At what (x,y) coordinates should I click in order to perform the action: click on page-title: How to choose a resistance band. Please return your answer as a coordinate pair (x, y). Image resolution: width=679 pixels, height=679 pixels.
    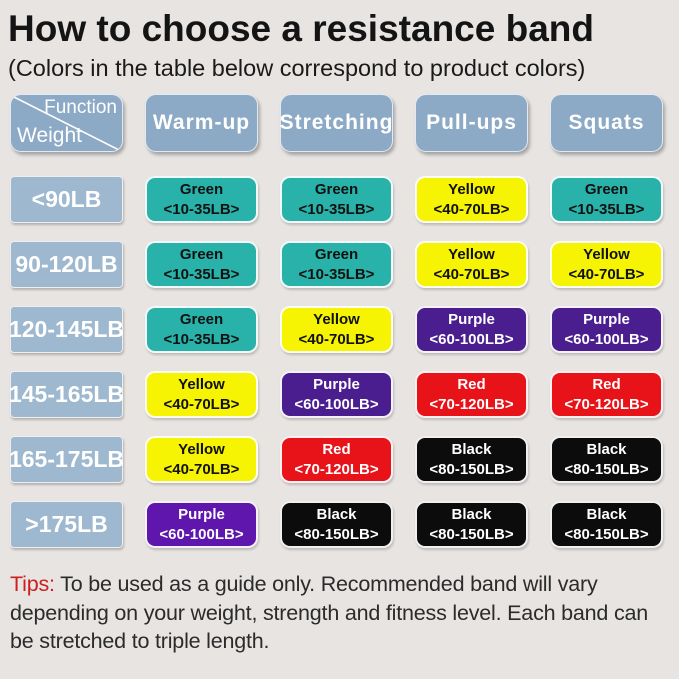
    Looking at the image, I should click on (301, 28).